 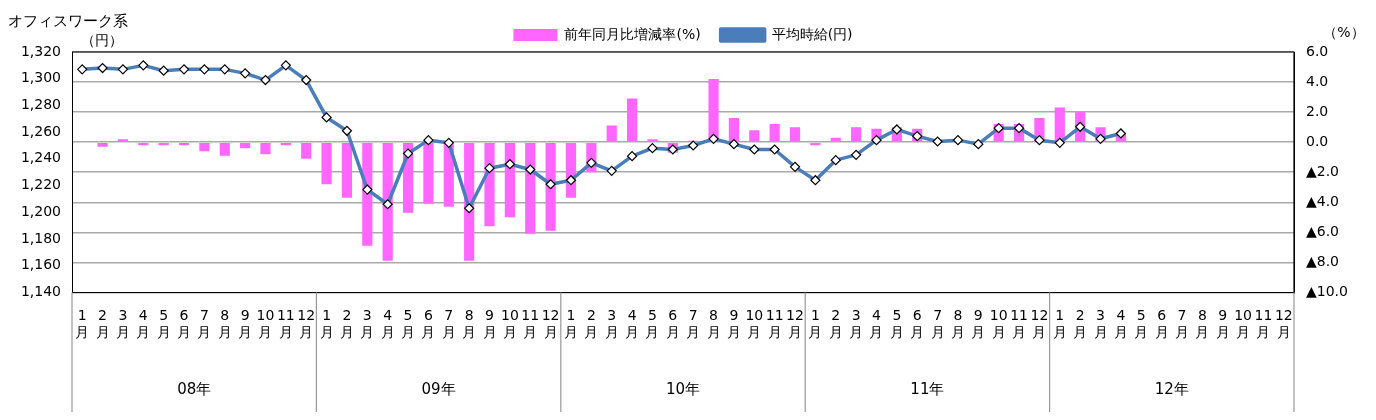 I want to click on text: 12年, so click(x=1171, y=388).